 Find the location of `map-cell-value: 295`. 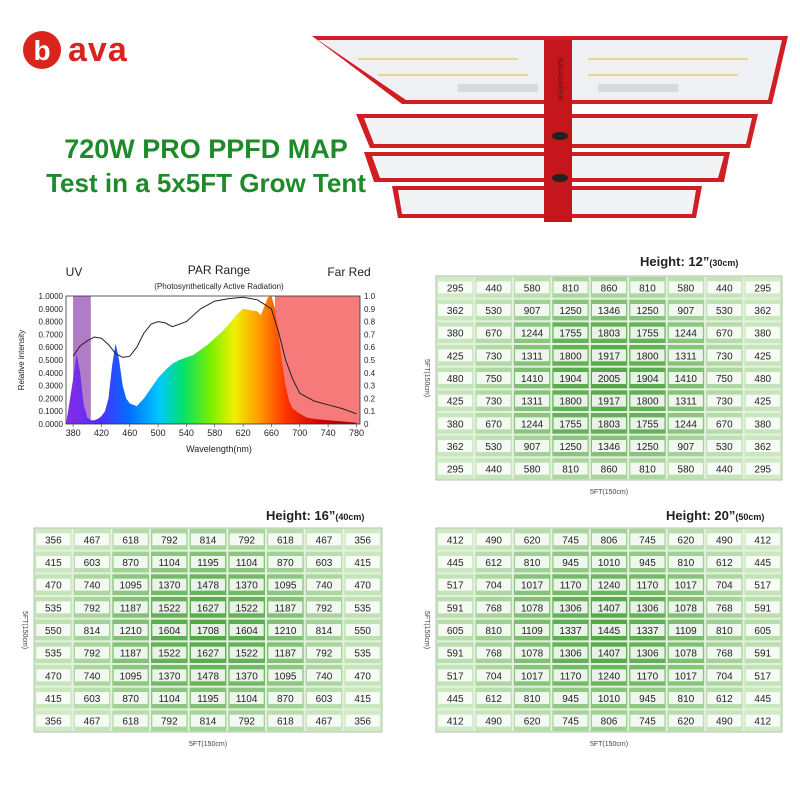

map-cell-value: 295 is located at coordinates (762, 288).